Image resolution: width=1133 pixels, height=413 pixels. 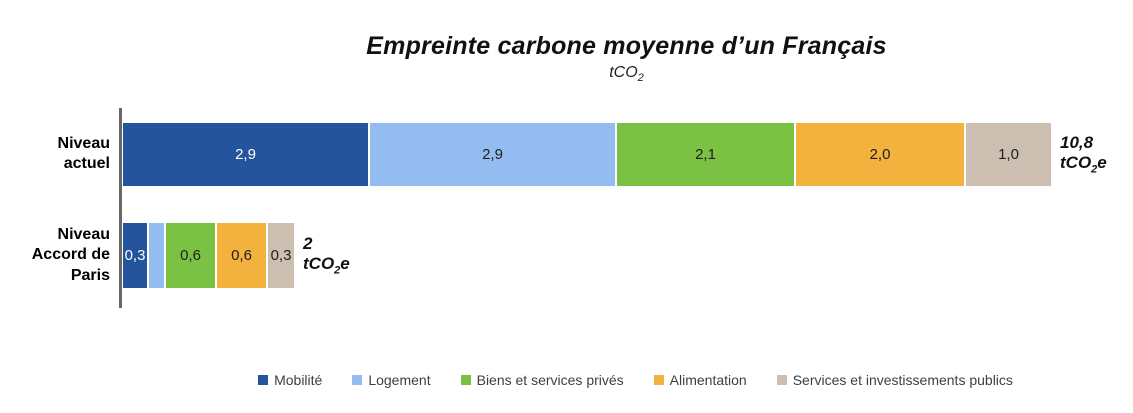 I want to click on bar-segment: 1,0, so click(x=1008, y=154).